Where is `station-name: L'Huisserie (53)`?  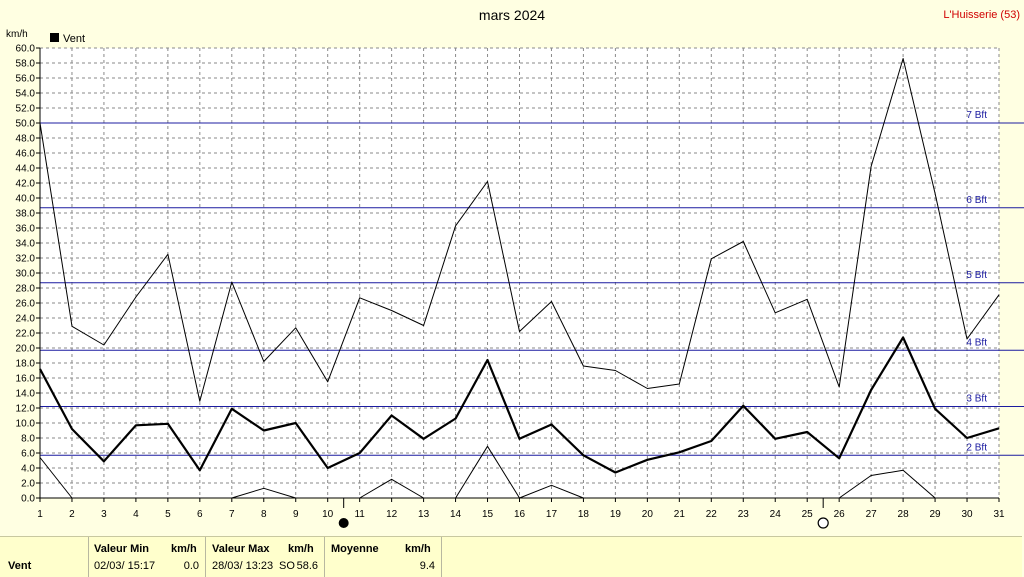 station-name: L'Huisserie (53) is located at coordinates (981, 15).